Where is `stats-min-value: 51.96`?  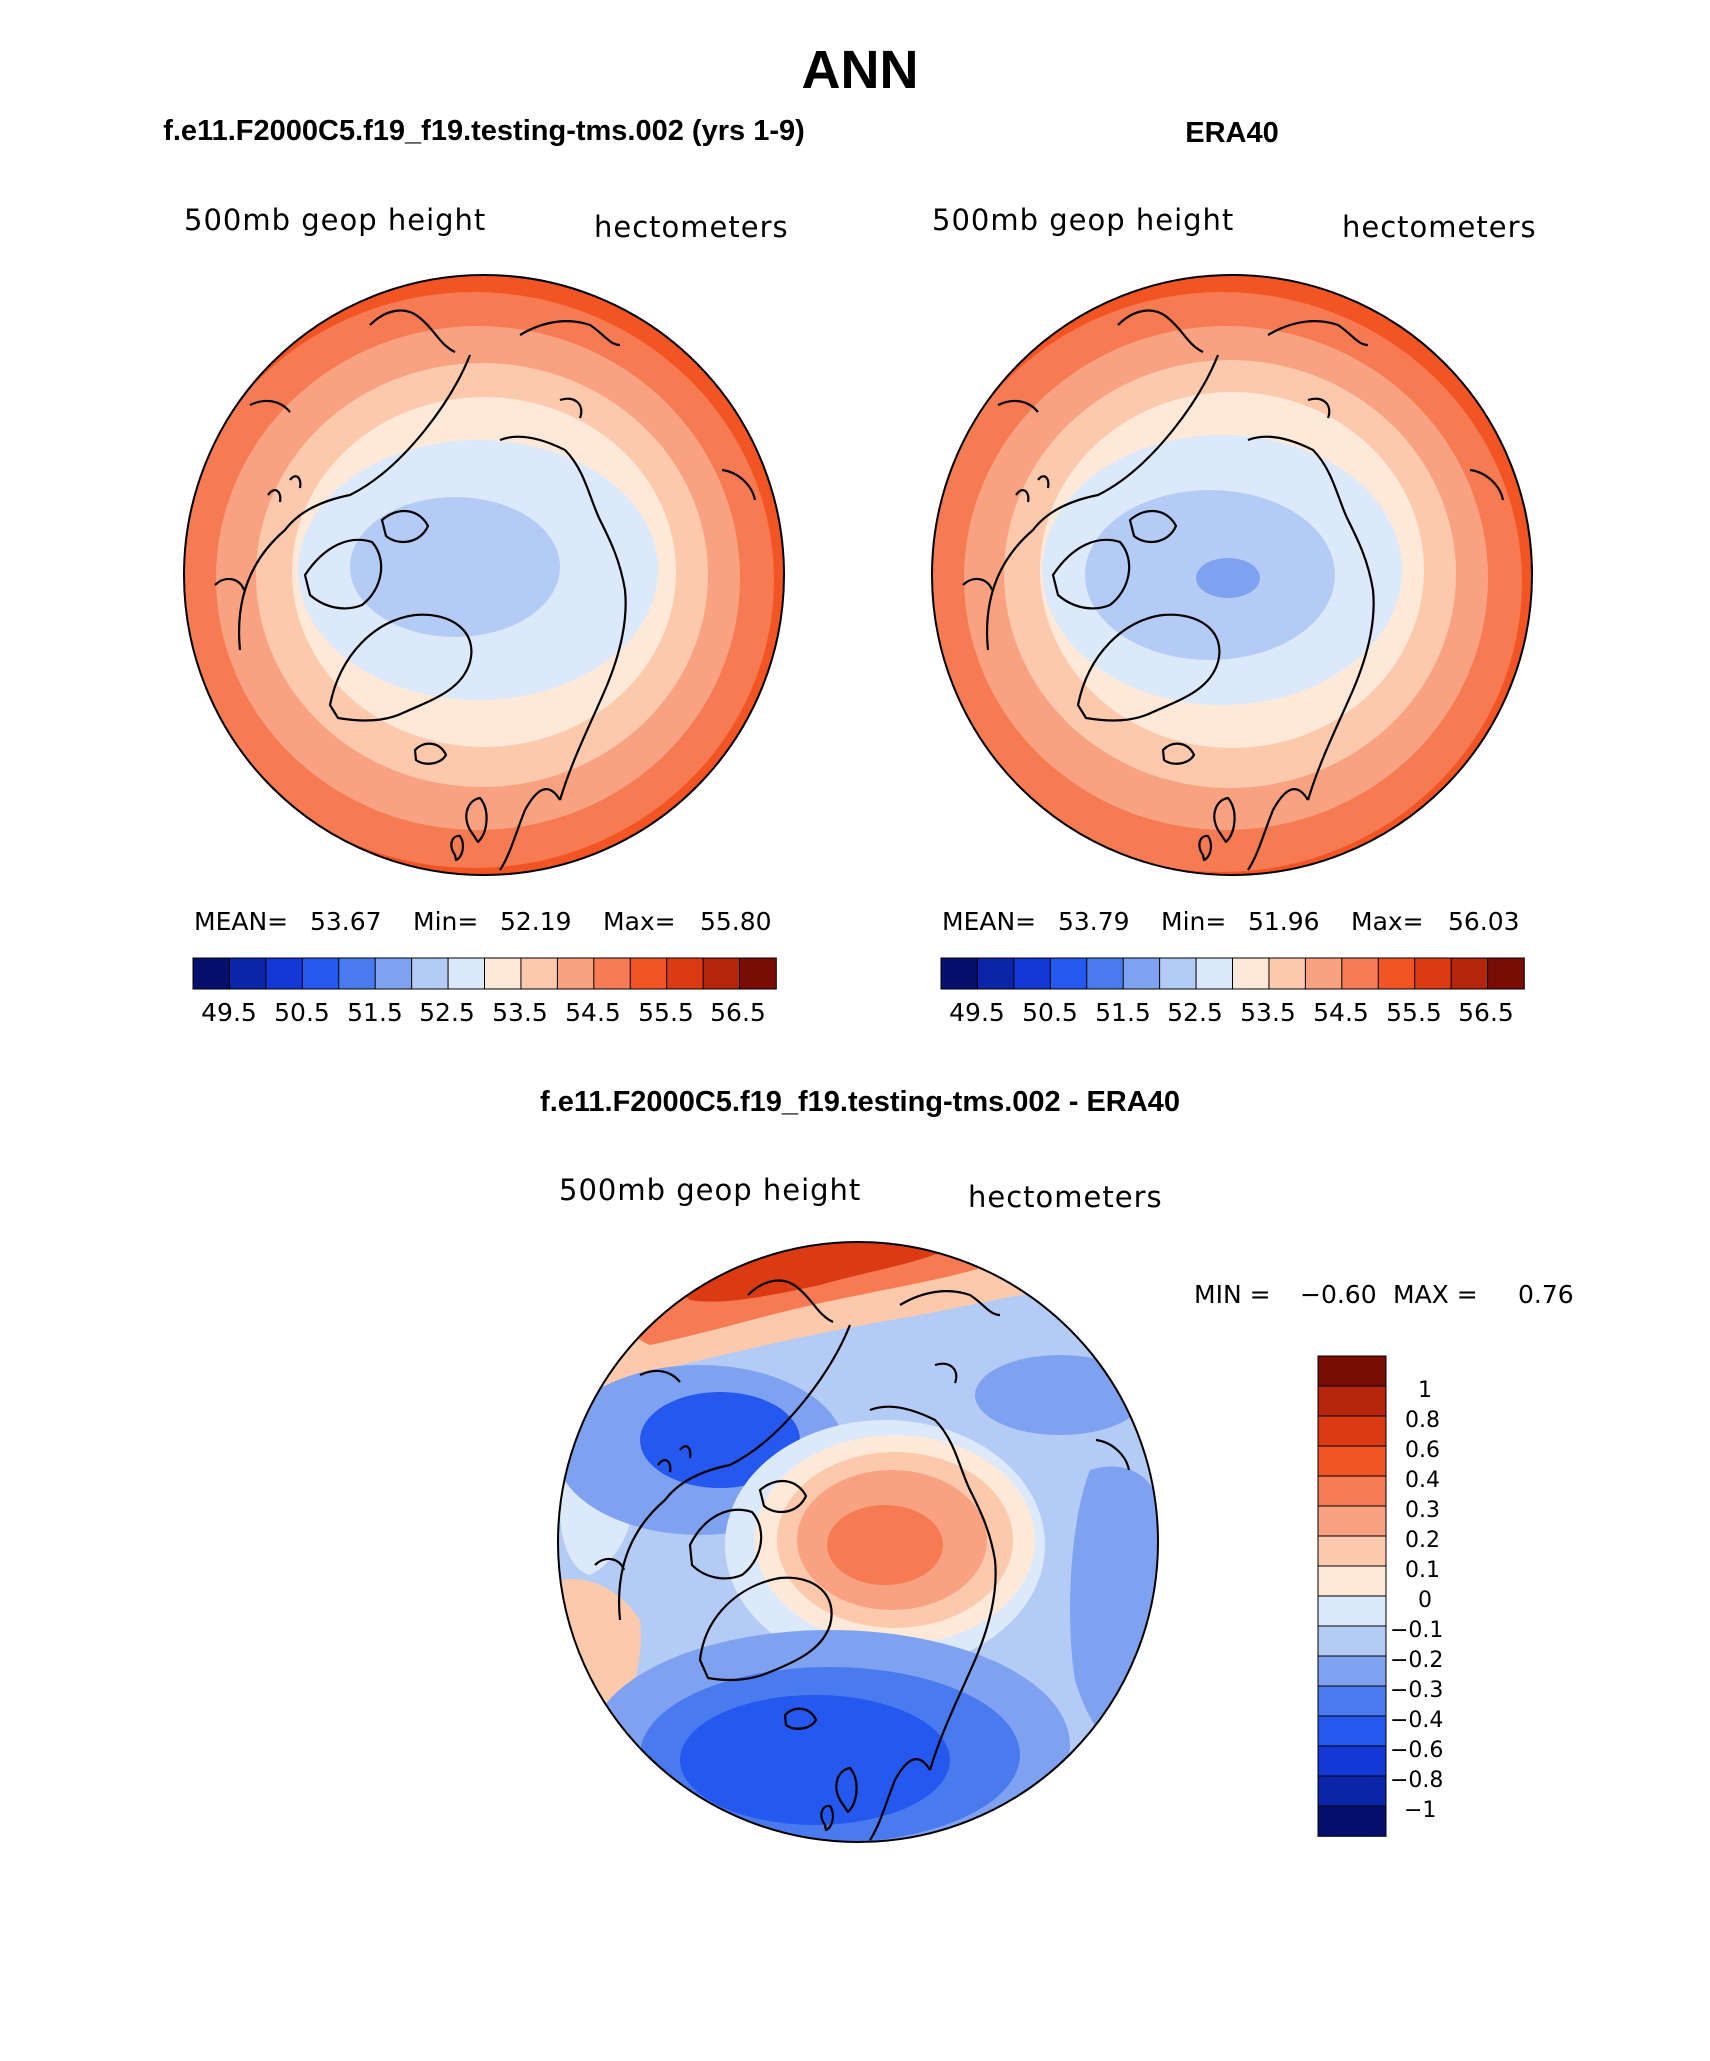
stats-min-value: 51.96 is located at coordinates (1284, 921).